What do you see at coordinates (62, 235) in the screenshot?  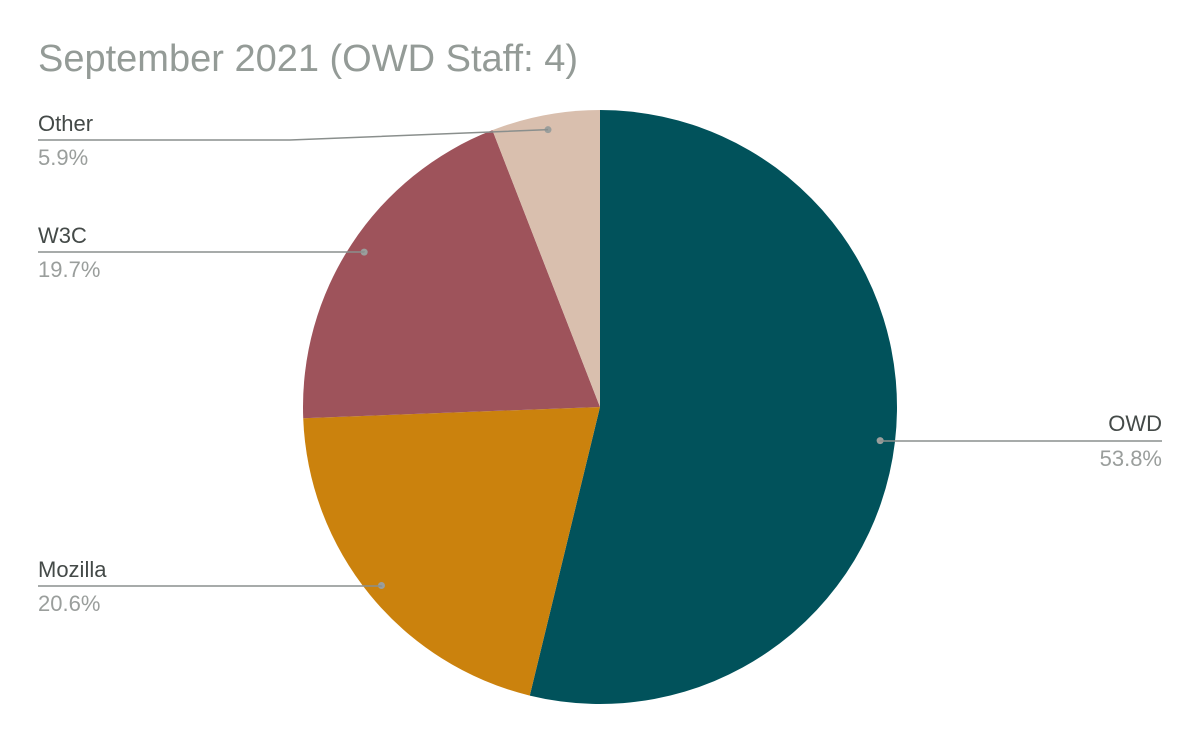 I see `slice-label-w3c: W3C` at bounding box center [62, 235].